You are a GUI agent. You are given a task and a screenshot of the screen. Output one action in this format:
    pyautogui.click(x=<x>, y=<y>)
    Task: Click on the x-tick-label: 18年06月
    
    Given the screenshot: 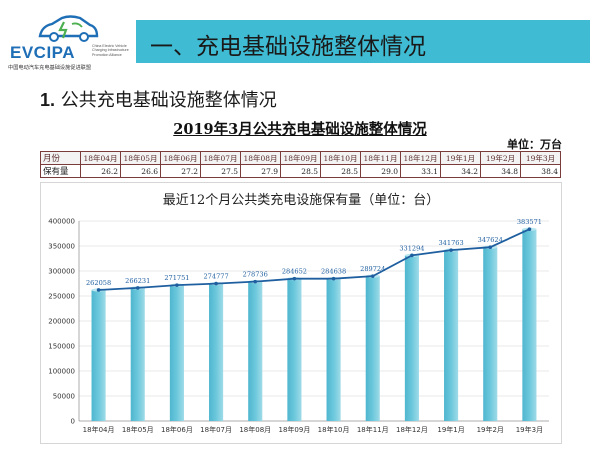 What is the action you would take?
    pyautogui.click(x=177, y=429)
    